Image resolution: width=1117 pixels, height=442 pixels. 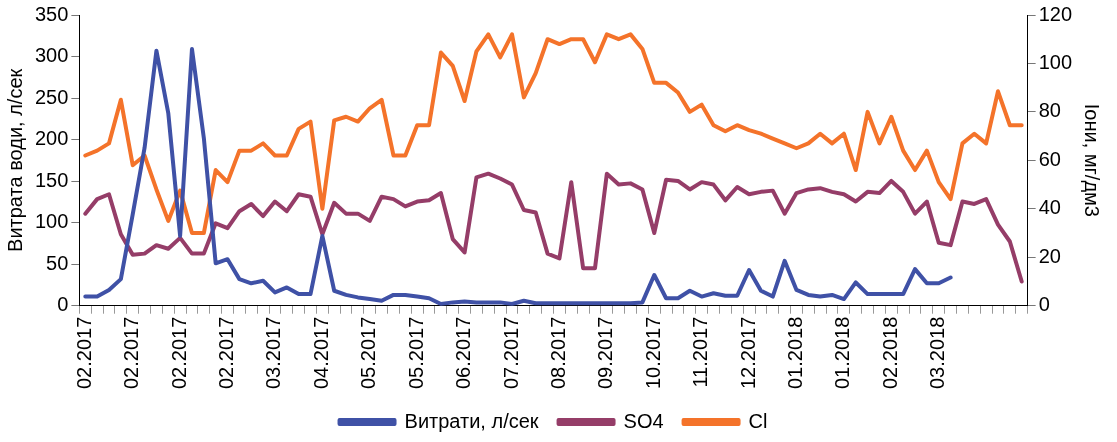 What do you see at coordinates (700, 352) in the screenshot?
I see `x-tick-label: 11.2017` at bounding box center [700, 352].